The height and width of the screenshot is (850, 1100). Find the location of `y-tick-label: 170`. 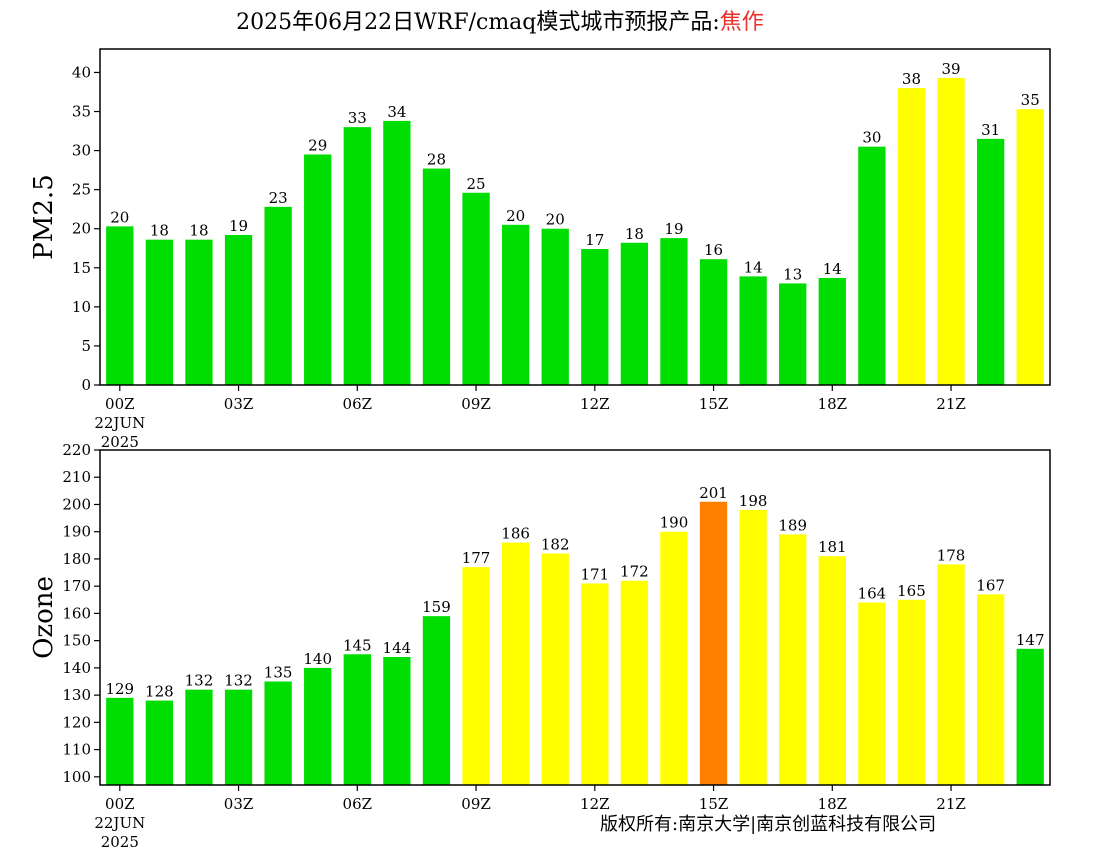

y-tick-label: 170 is located at coordinates (76, 586).